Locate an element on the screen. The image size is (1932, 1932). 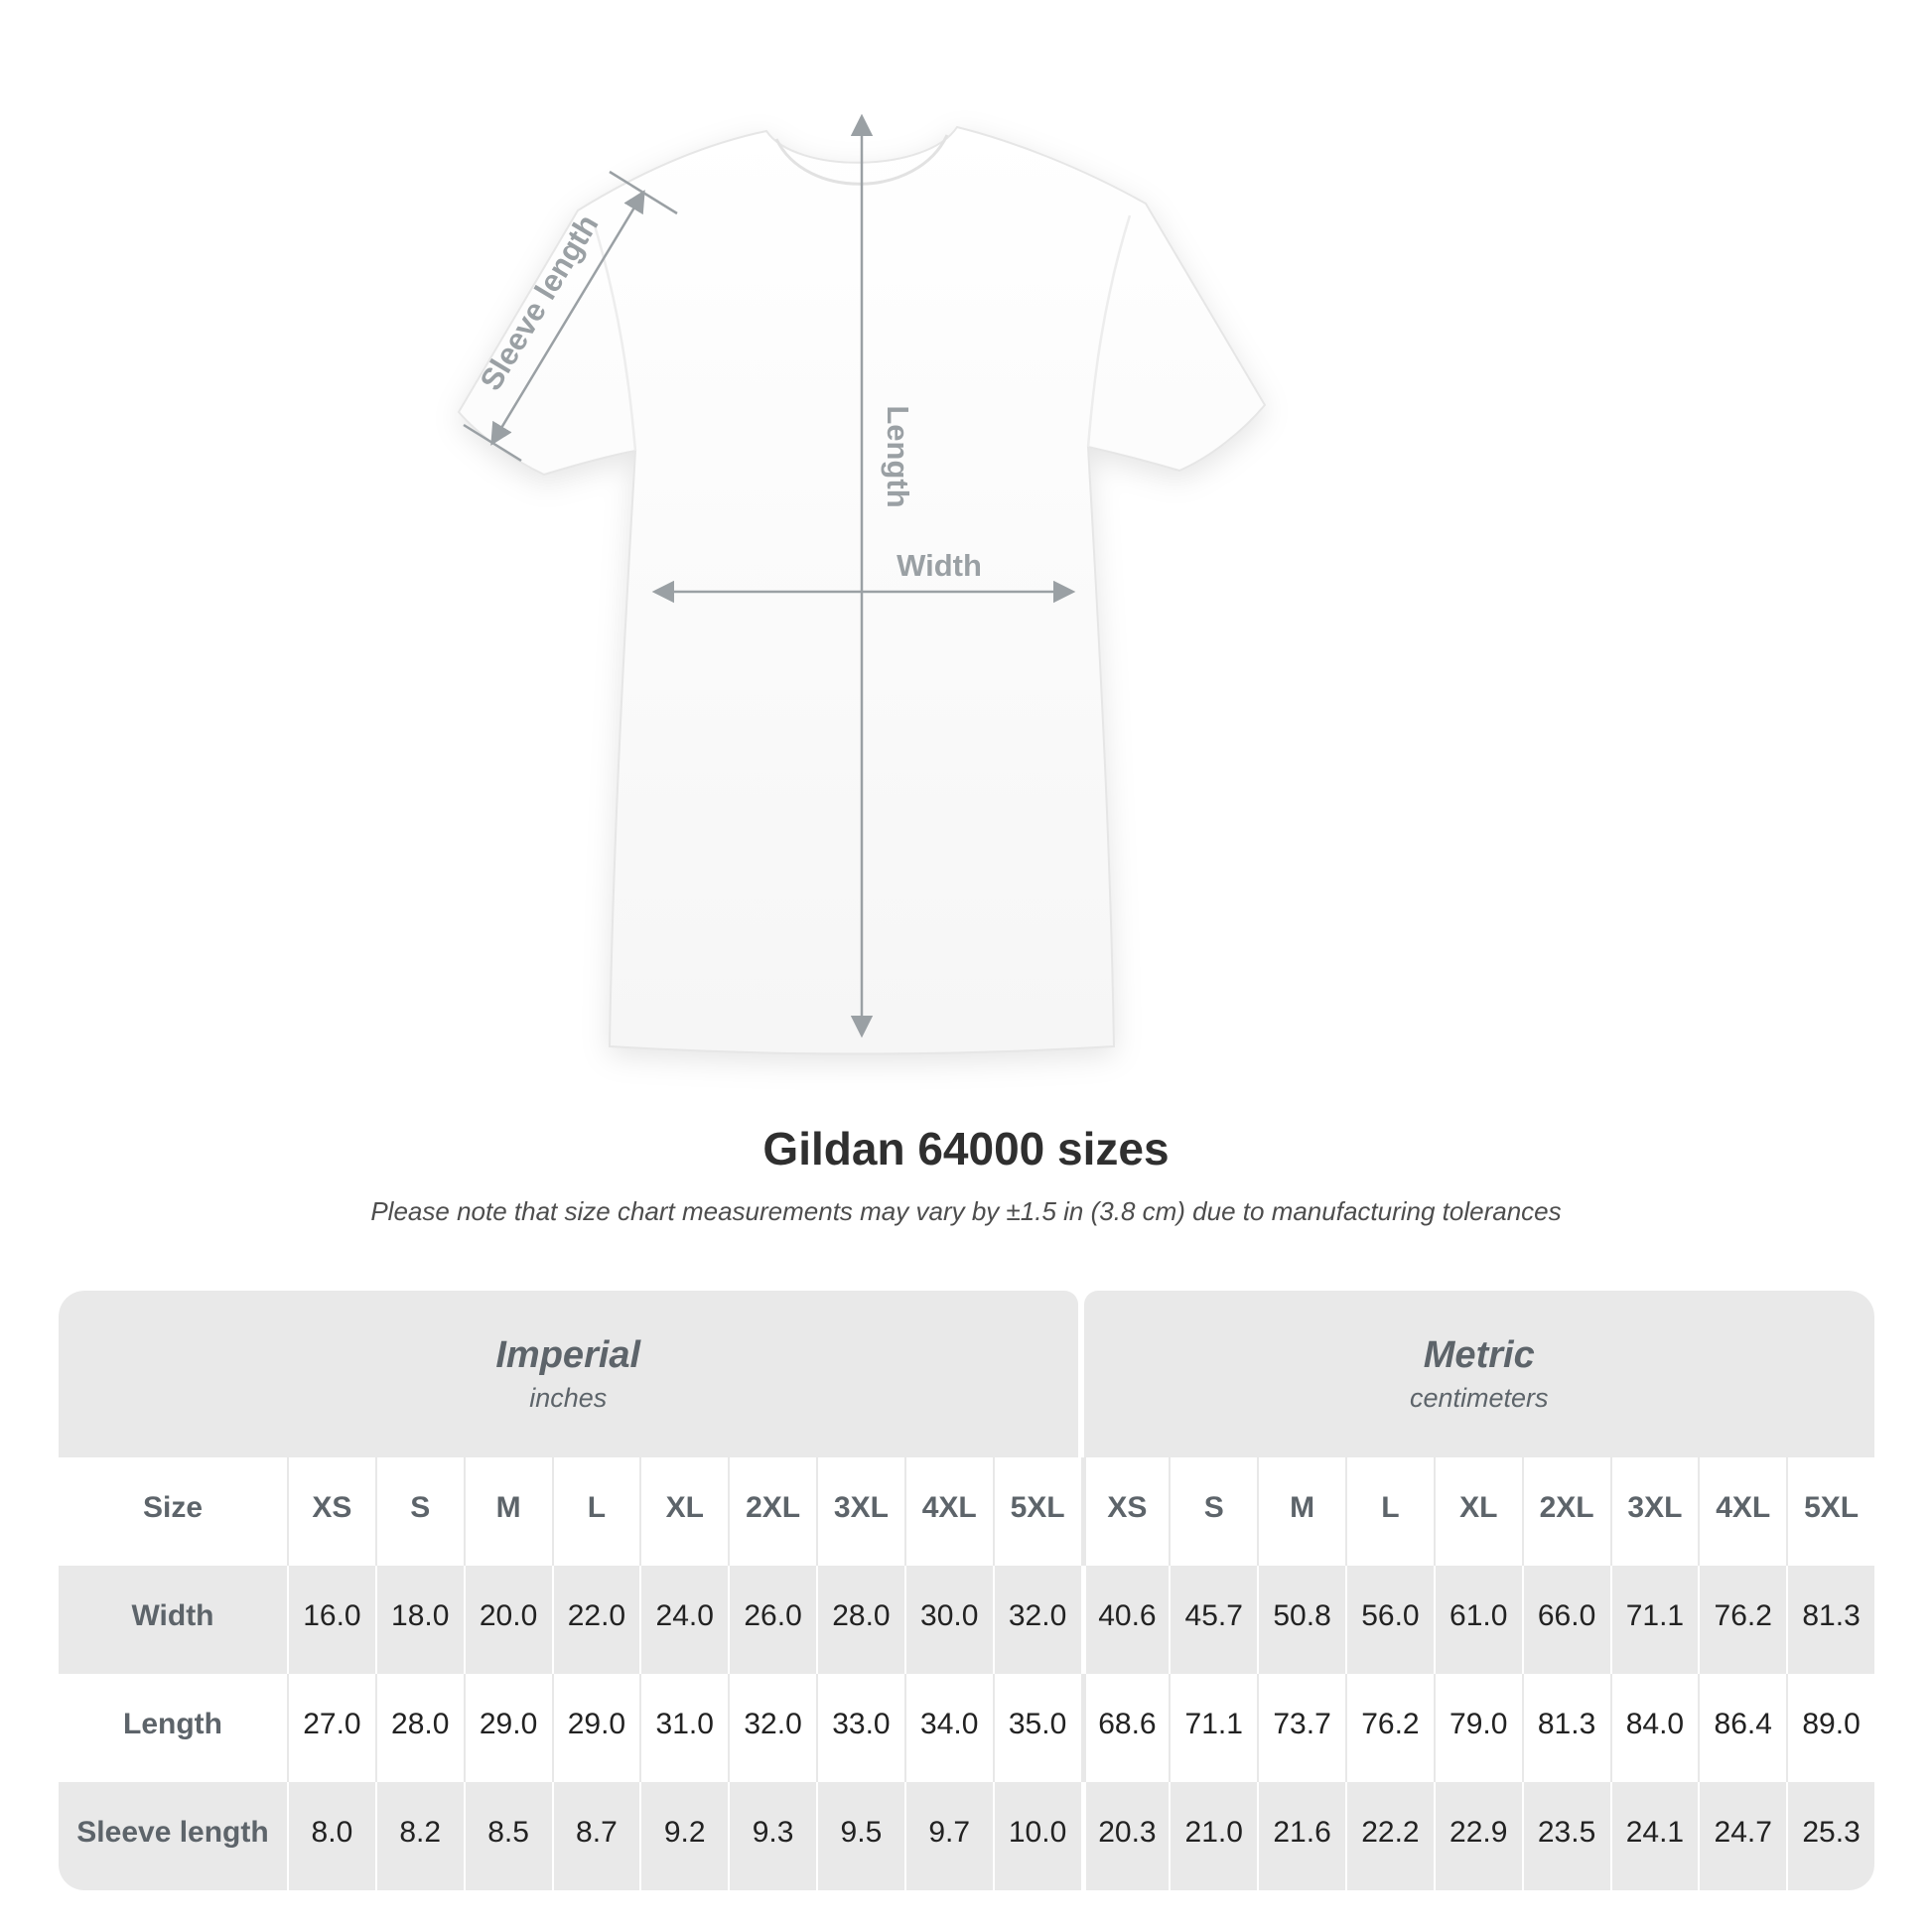
measurement-cell: 66.0 is located at coordinates (1565, 1620).